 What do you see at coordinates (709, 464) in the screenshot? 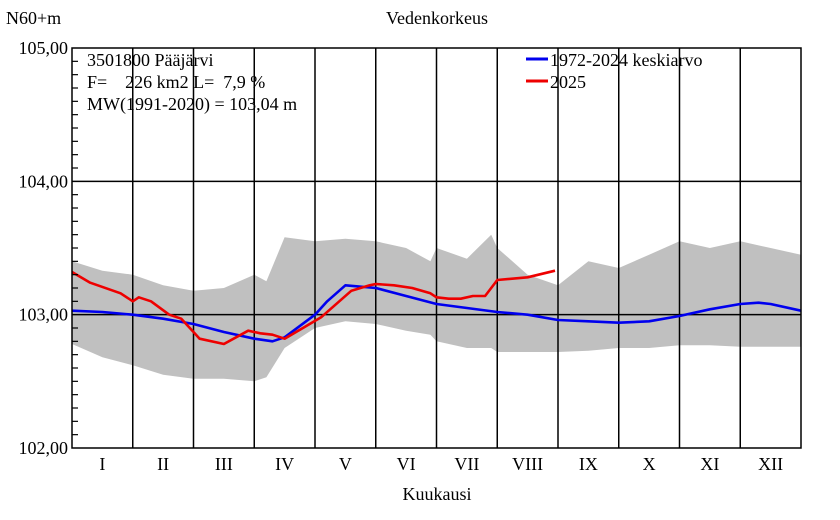
I see `month-label: XI` at bounding box center [709, 464].